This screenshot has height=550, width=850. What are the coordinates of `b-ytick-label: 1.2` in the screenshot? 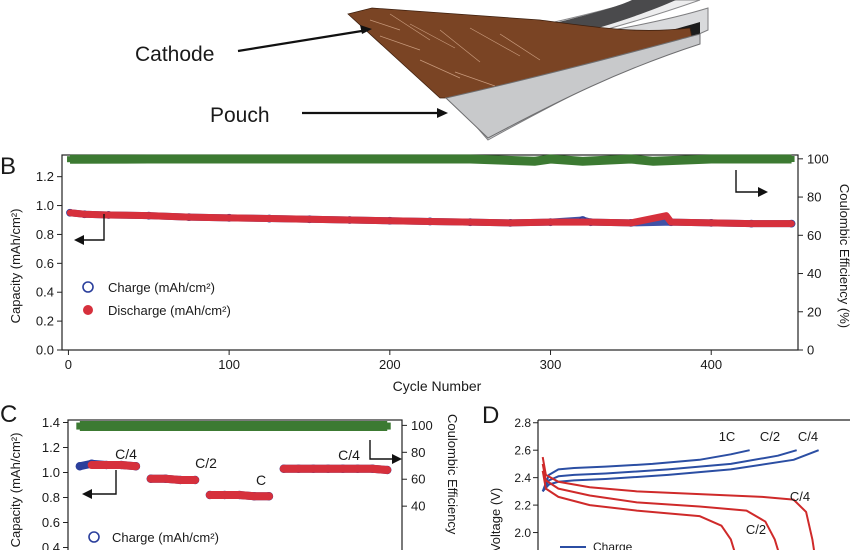 It's located at (45, 176).